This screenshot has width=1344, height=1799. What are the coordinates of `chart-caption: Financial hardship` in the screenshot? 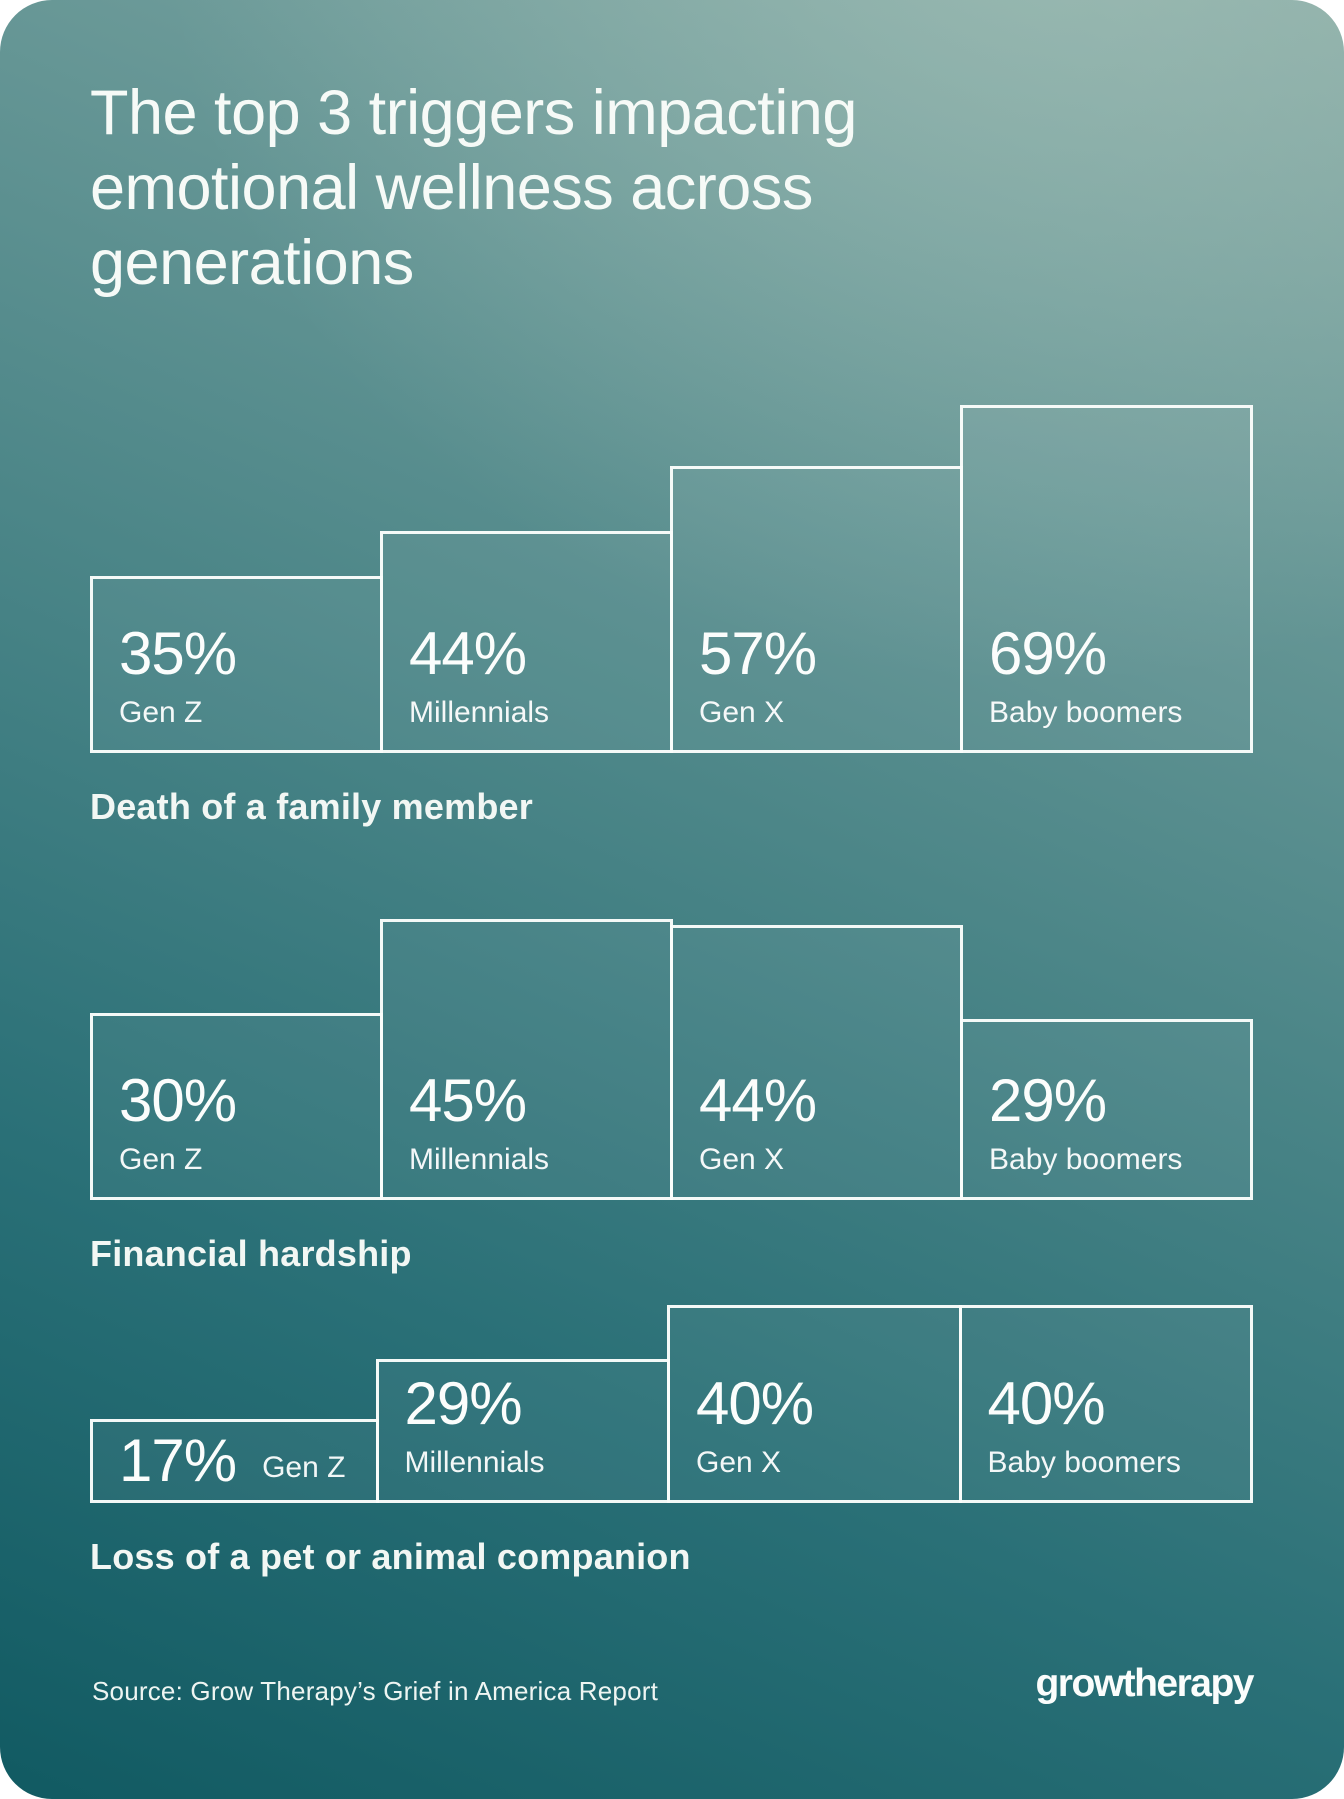 It's located at (251, 1253).